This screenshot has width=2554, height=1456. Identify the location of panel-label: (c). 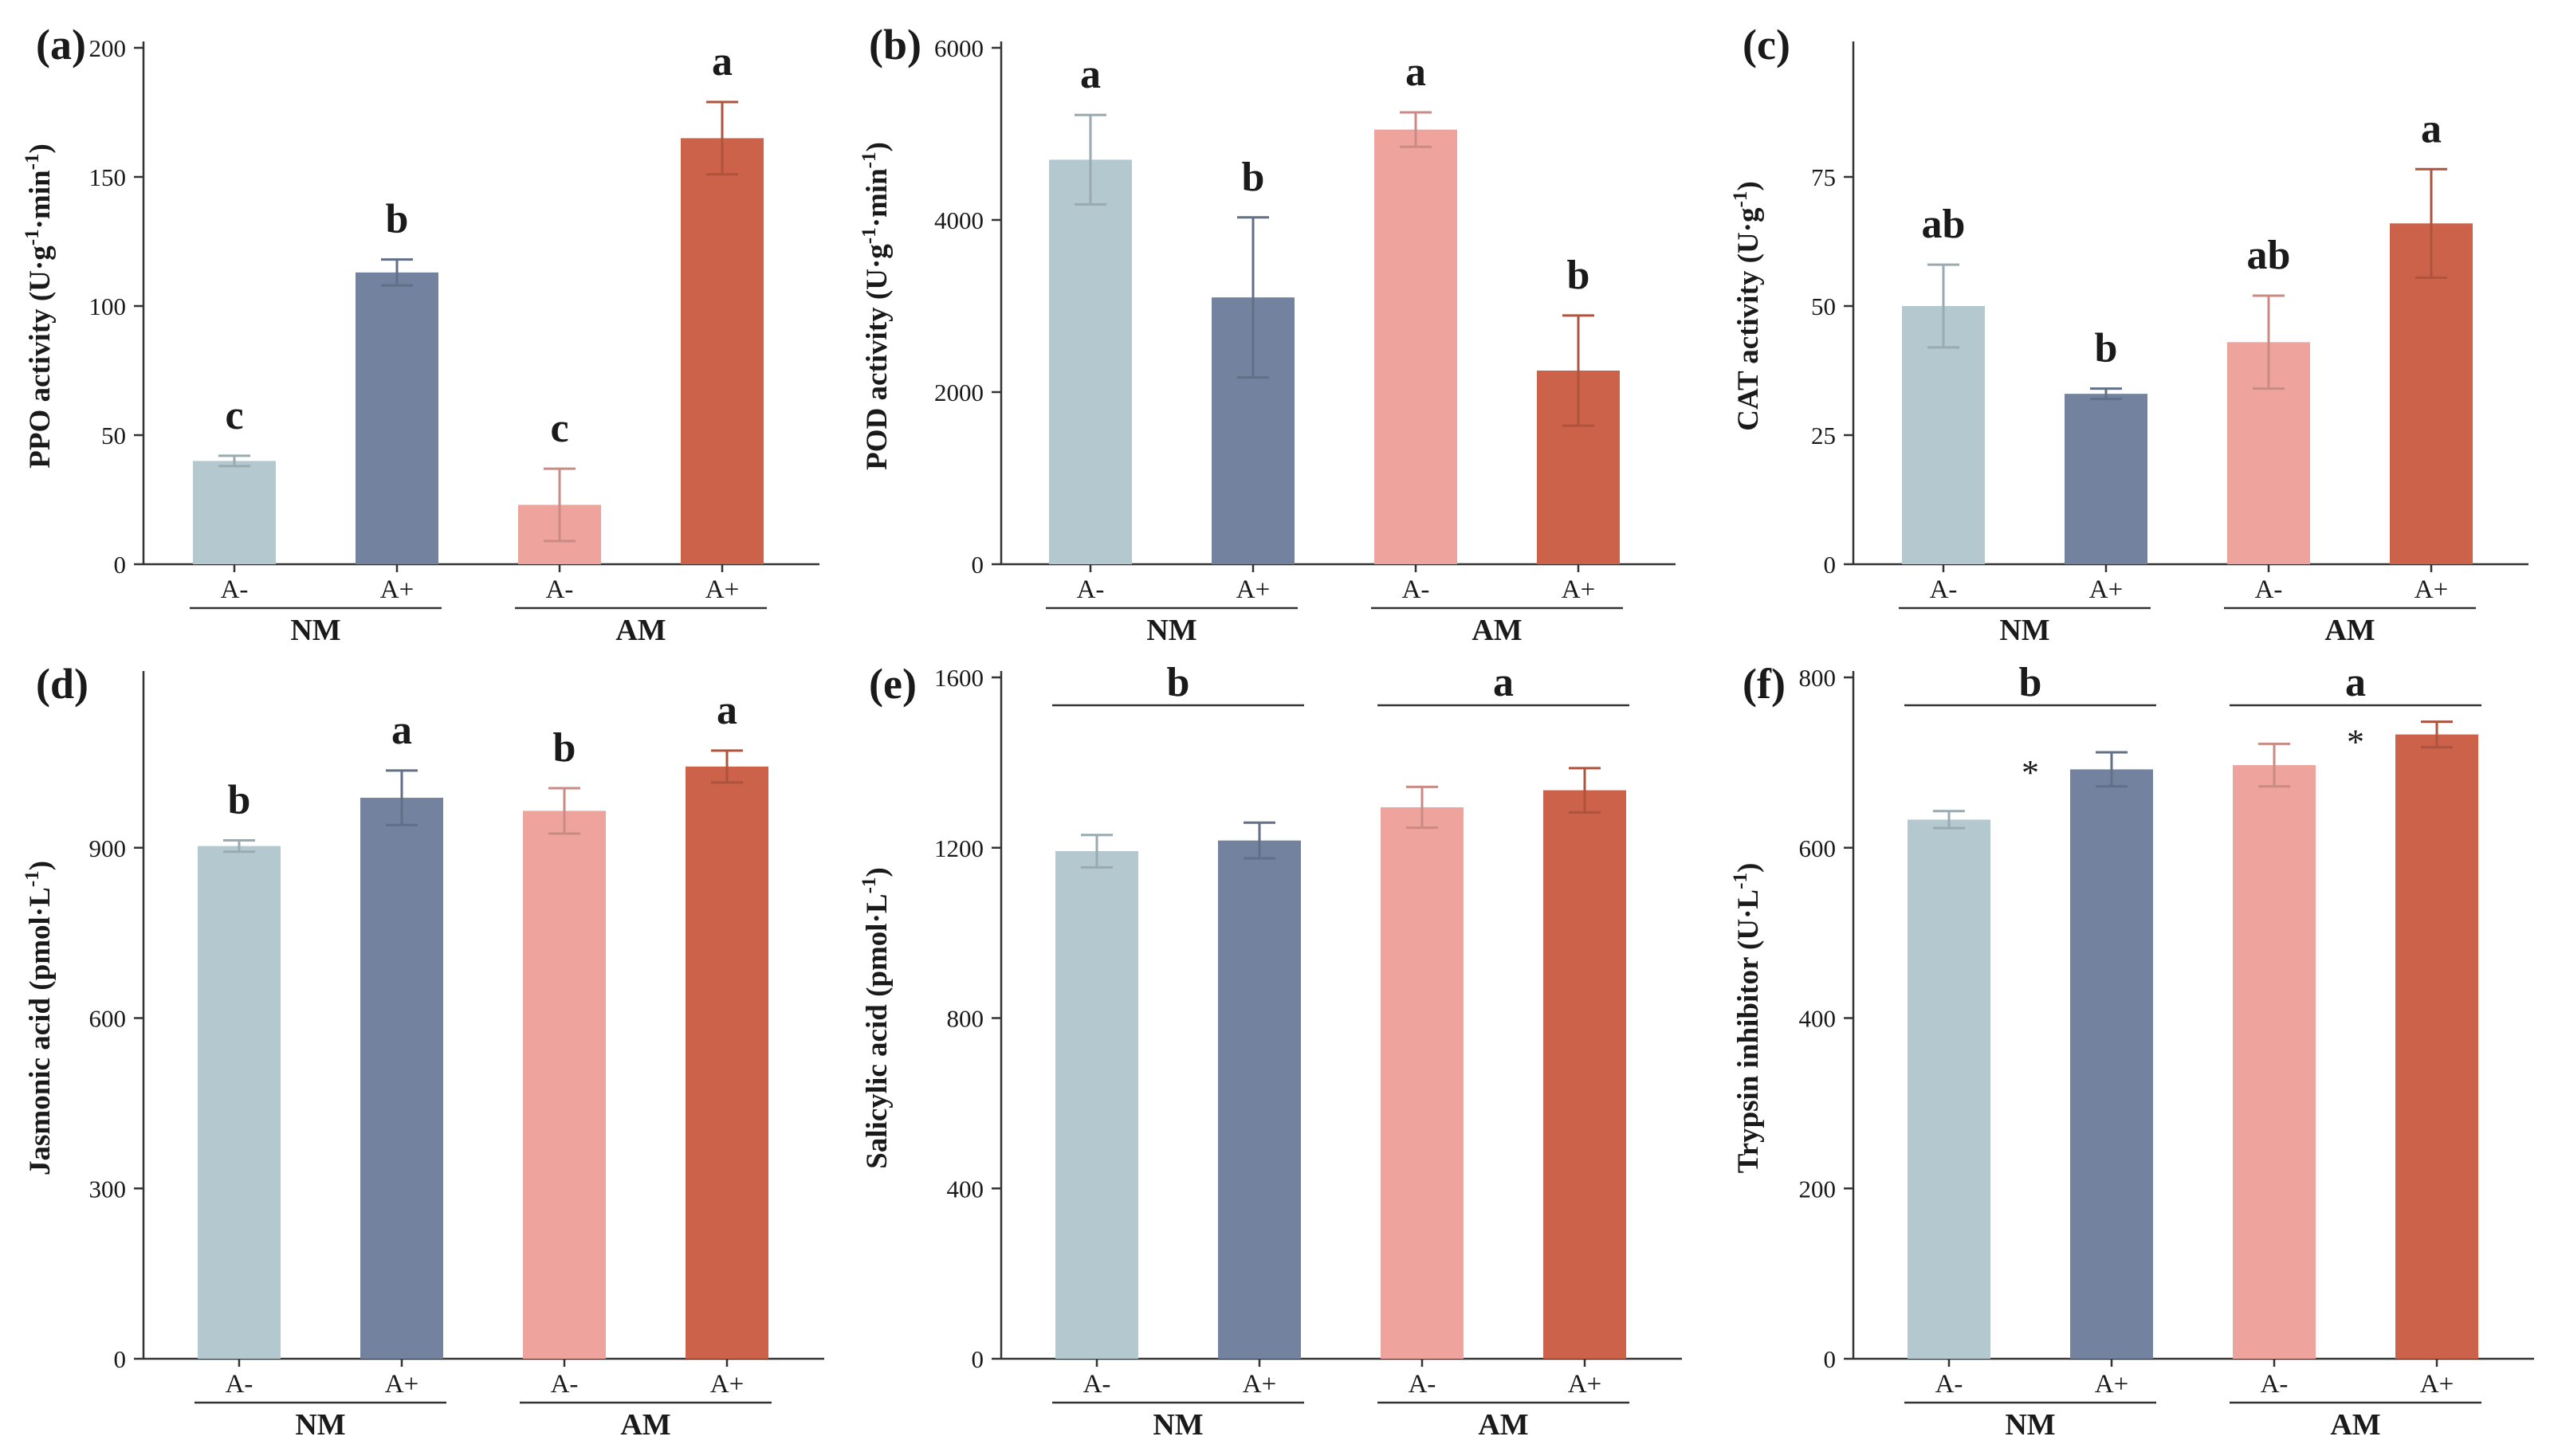
(1766, 45).